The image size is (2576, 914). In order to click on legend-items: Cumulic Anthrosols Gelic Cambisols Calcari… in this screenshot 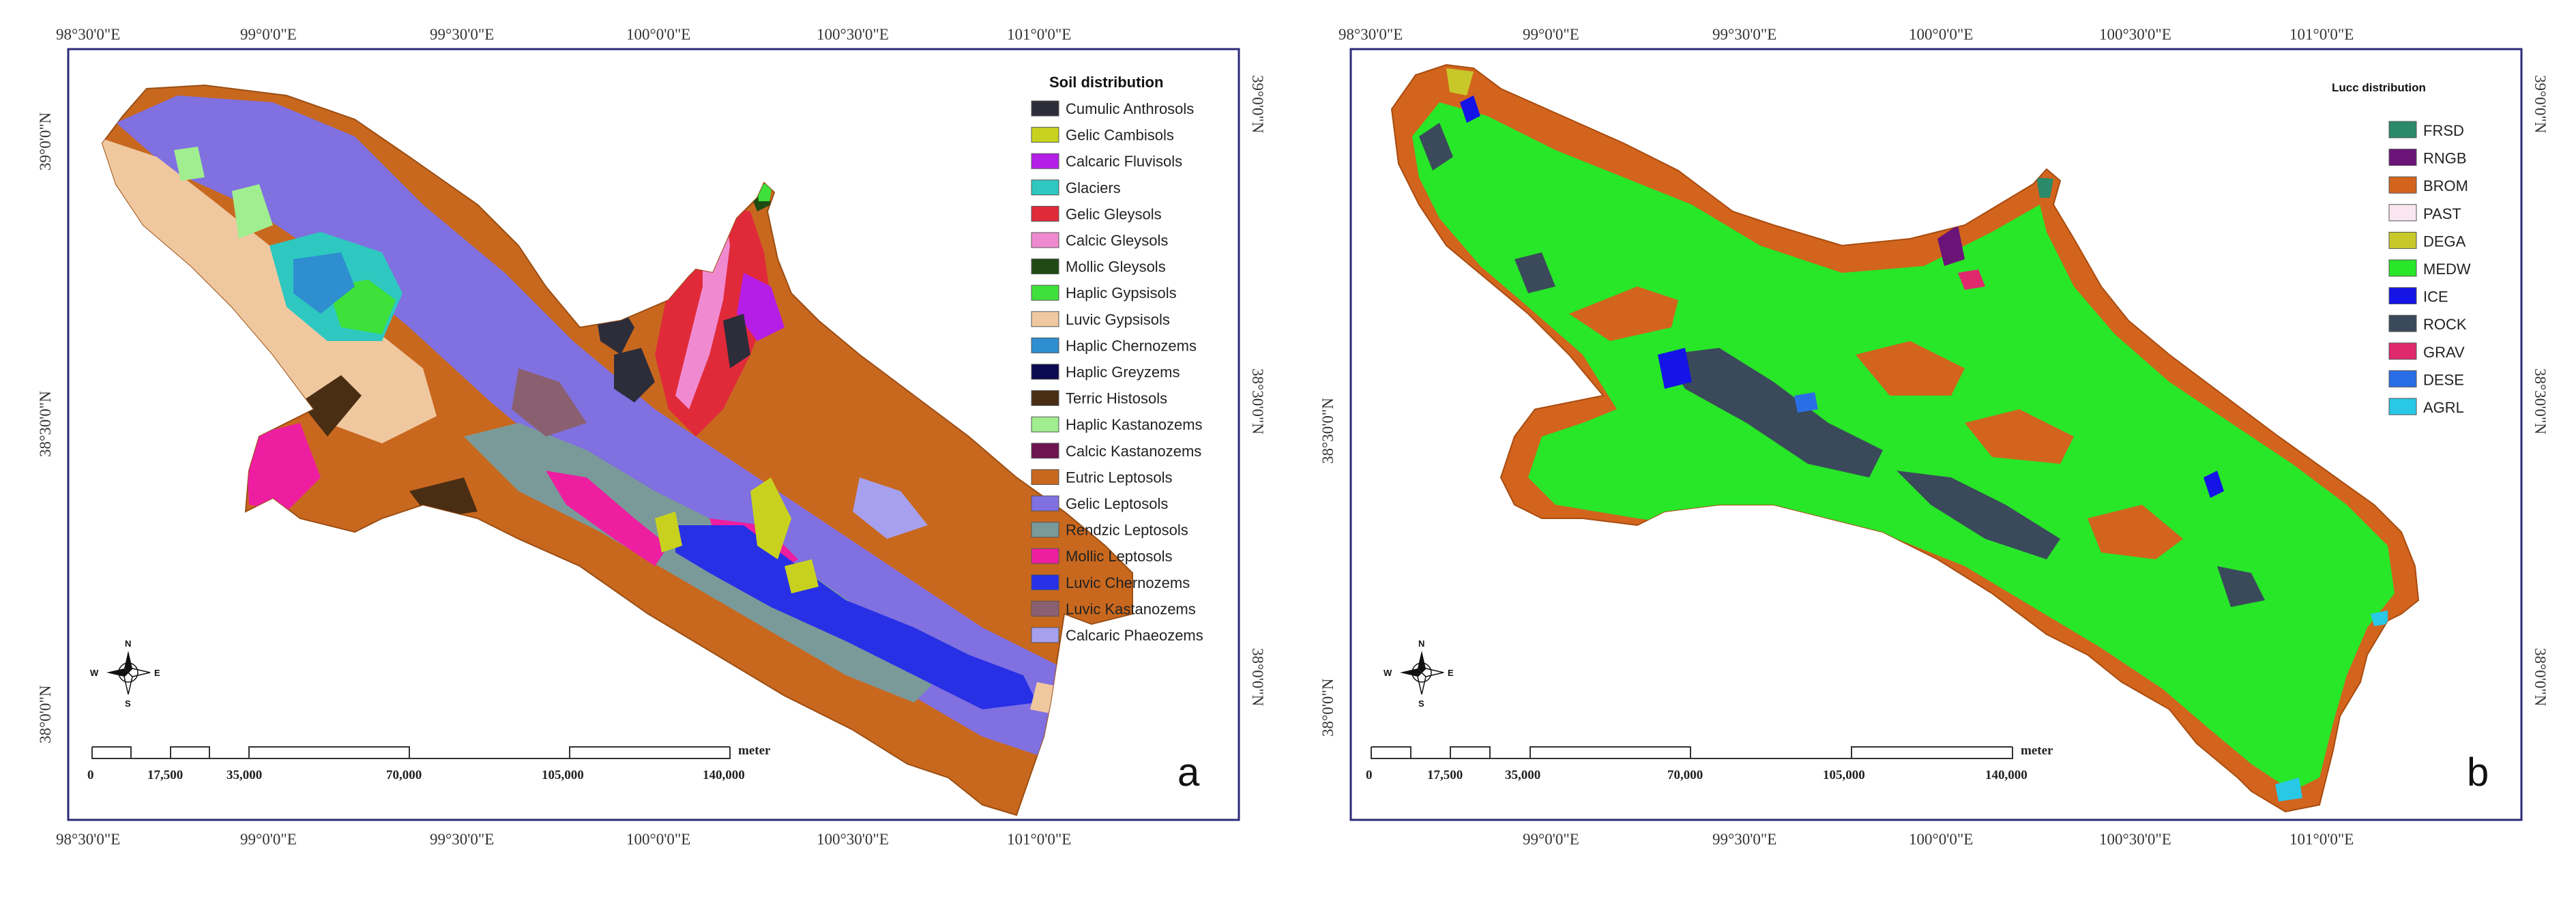, I will do `click(1117, 372)`.